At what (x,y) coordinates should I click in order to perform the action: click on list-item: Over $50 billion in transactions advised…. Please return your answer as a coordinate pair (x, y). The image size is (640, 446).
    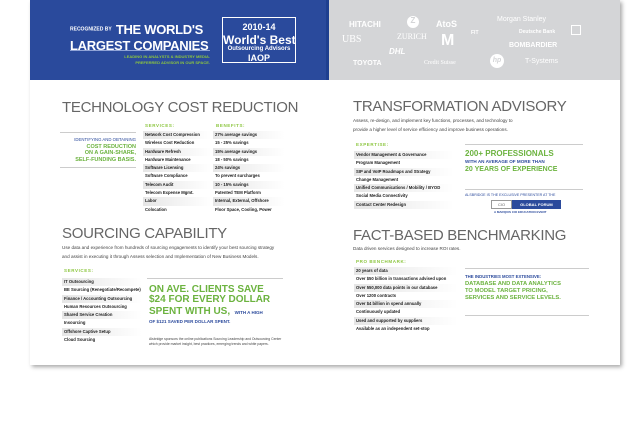
    Looking at the image, I should click on (401, 279).